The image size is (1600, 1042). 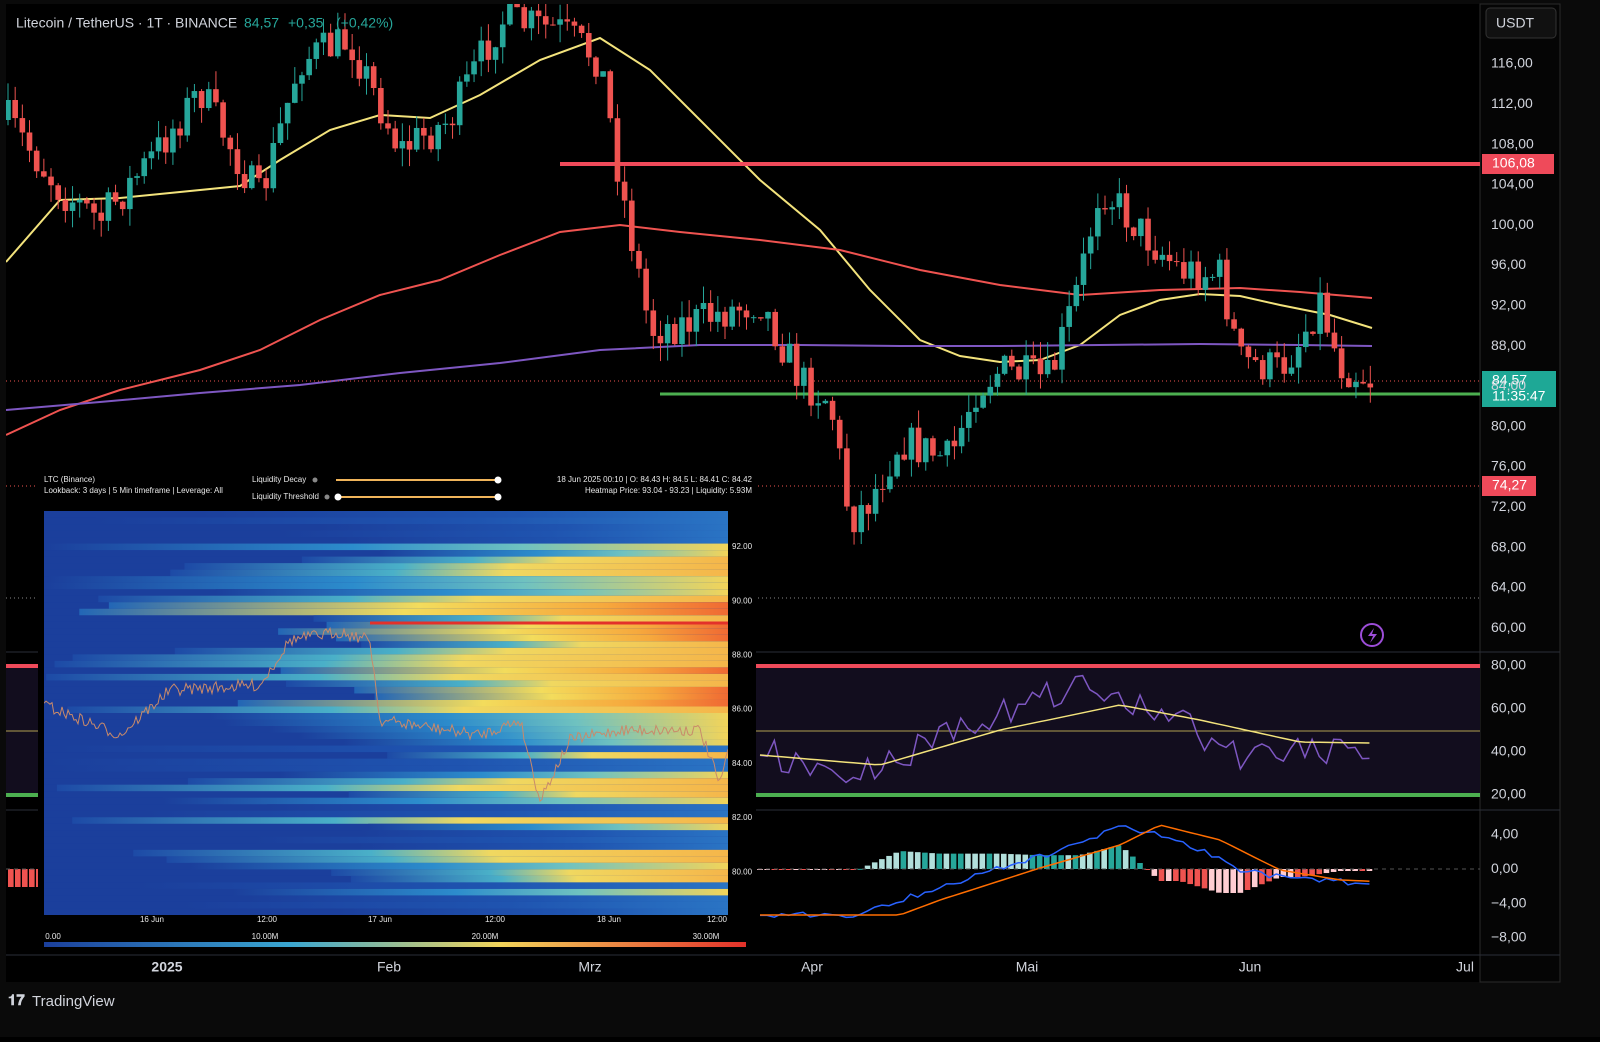 I want to click on macd-axis-label: 0,00, so click(x=1504, y=868).